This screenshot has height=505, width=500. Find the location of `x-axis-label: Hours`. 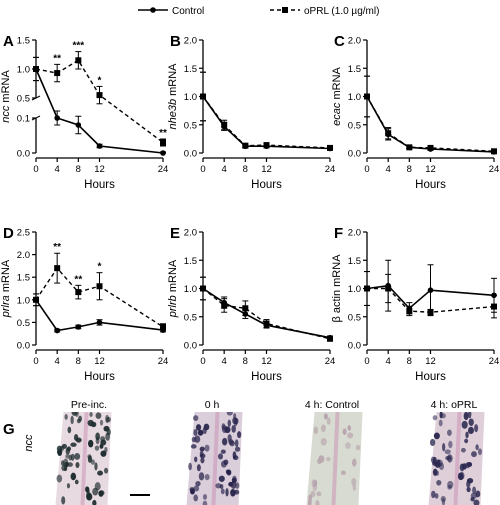

x-axis-label: Hours is located at coordinates (430, 377).